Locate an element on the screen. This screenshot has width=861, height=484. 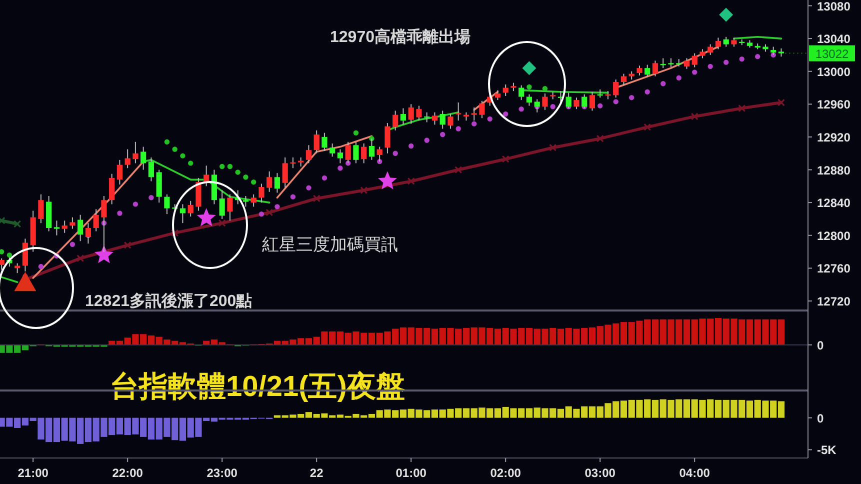
y-tick-label: 13080 is located at coordinates (834, 7).